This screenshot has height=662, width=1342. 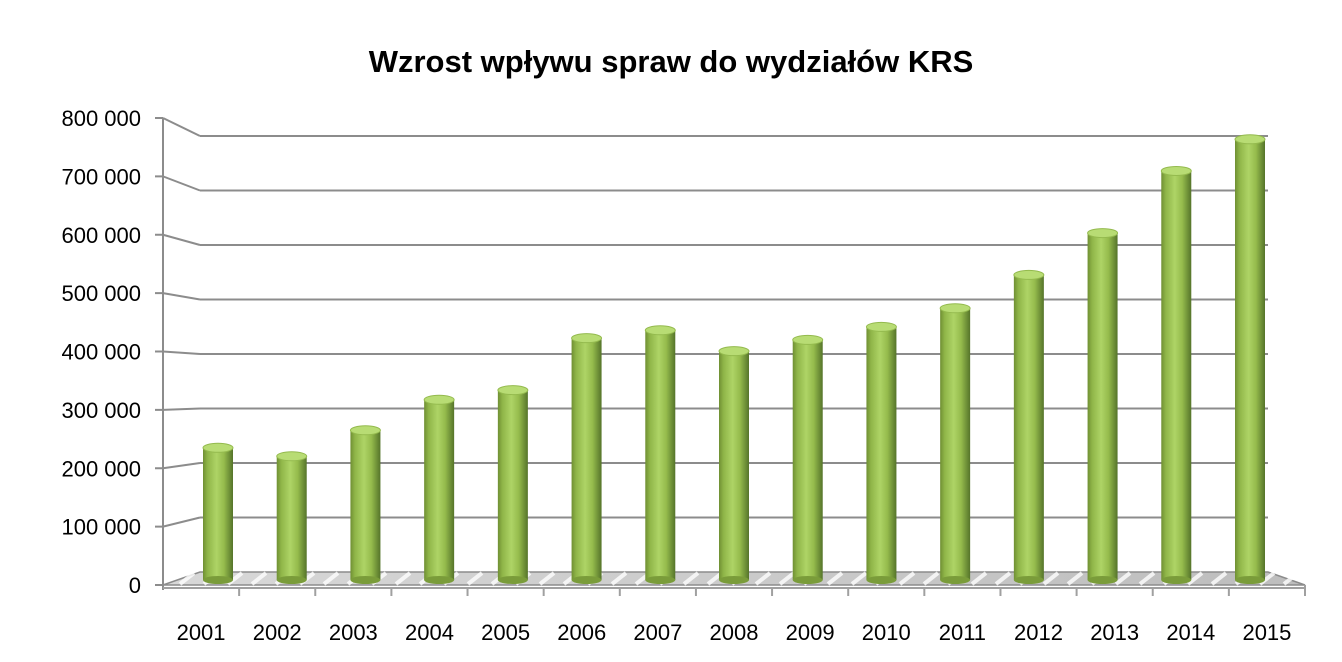 I want to click on bar-2013, so click(x=1103, y=406).